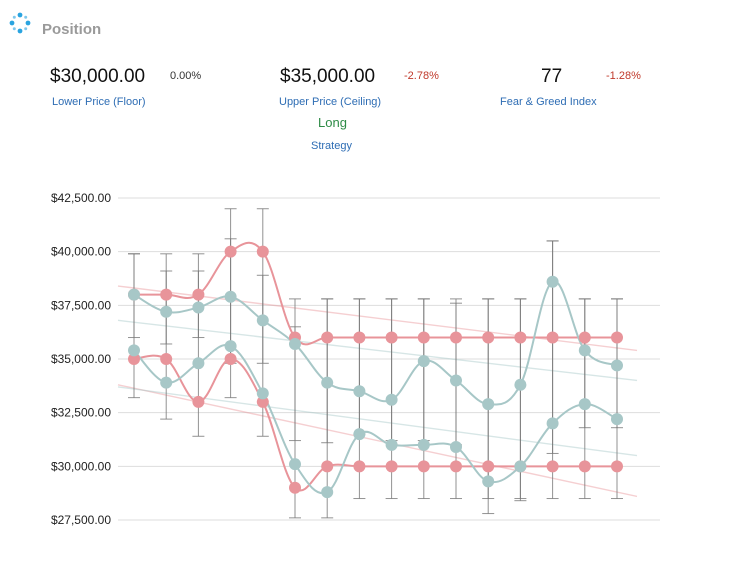 This screenshot has width=747, height=566. I want to click on ceiling-price-label: Upper Price (Ceiling), so click(330, 102).